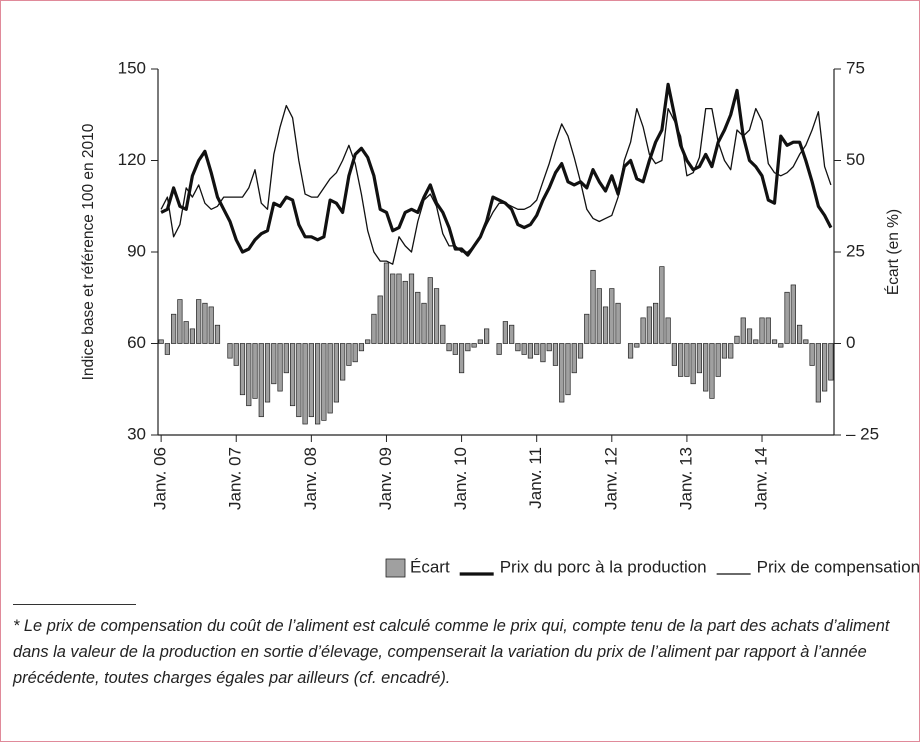 This screenshot has height=742, width=920. Describe the element at coordinates (160, 478) in the screenshot. I see `x-tick-label: Janv. 06` at that location.